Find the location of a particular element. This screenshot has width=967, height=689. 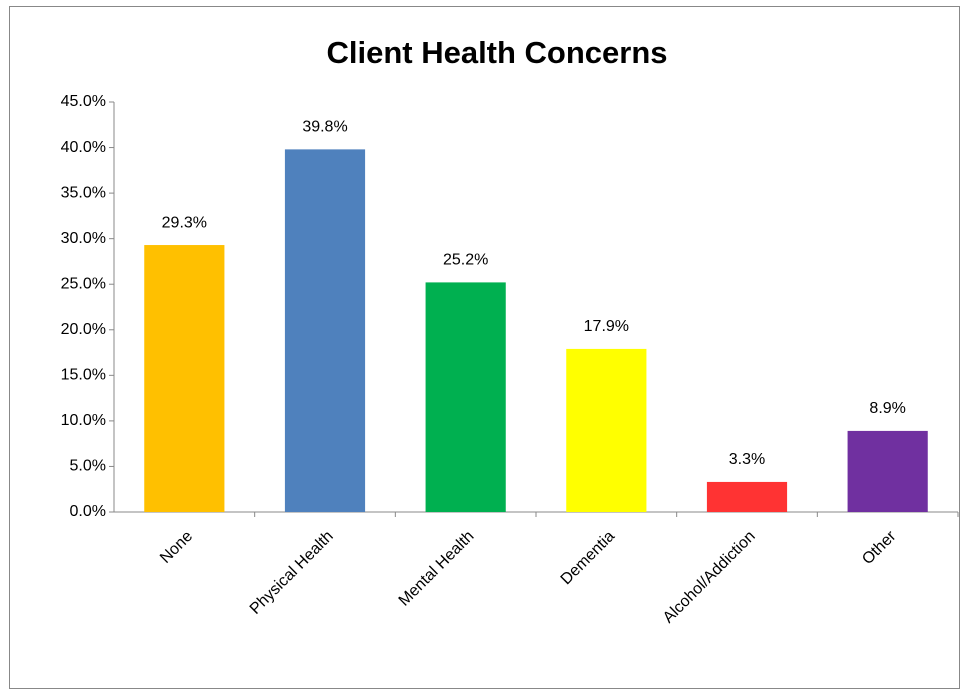

x-tick-label: Alcohol/Addiction is located at coordinates (709, 577).